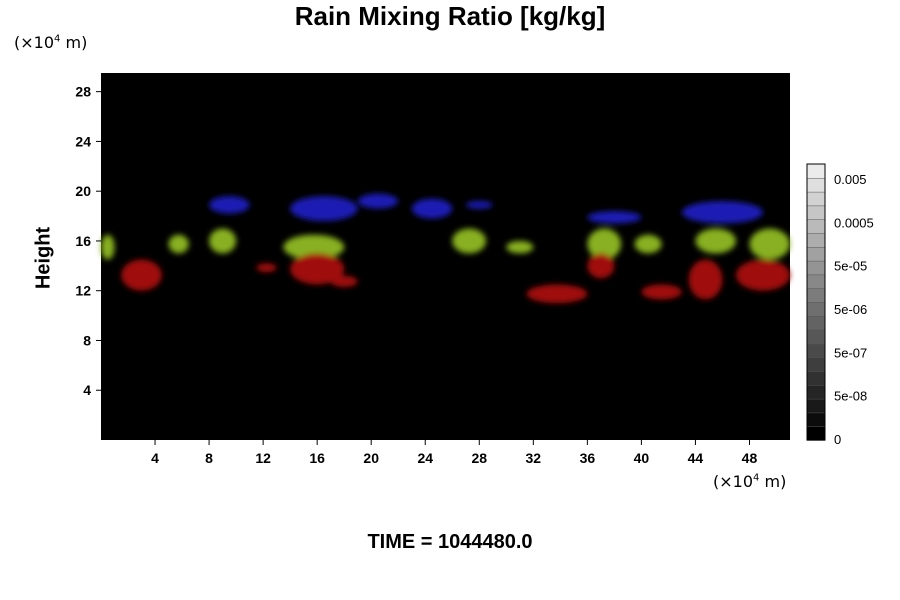 The image size is (900, 600). I want to click on x-tick-label: 12, so click(263, 458).